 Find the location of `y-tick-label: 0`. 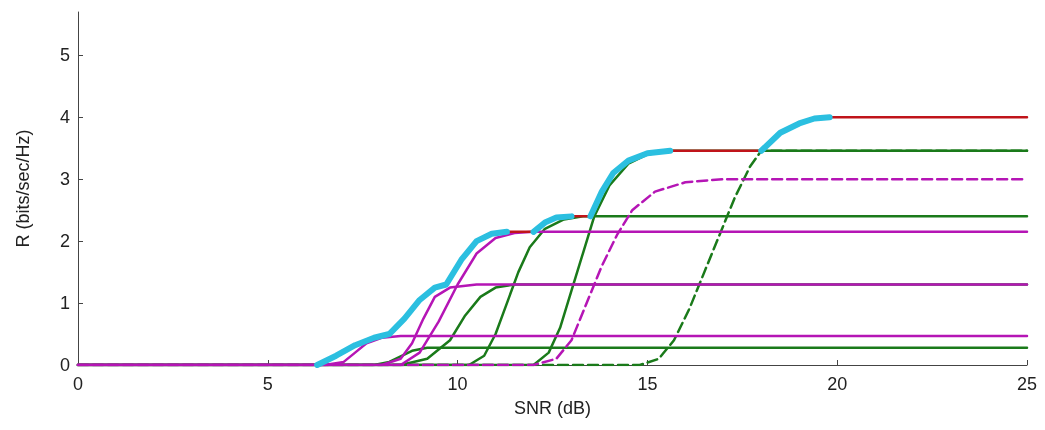

y-tick-label: 0 is located at coordinates (64, 365).